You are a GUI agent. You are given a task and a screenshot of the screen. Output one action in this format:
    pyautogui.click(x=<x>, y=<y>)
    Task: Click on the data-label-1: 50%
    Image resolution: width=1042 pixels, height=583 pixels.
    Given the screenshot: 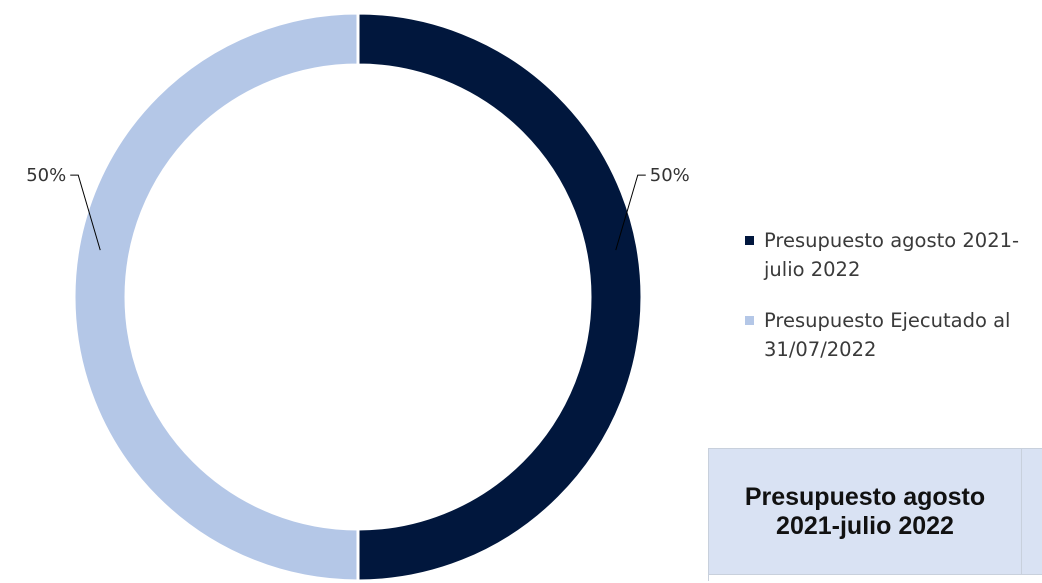 What is the action you would take?
    pyautogui.click(x=46, y=175)
    